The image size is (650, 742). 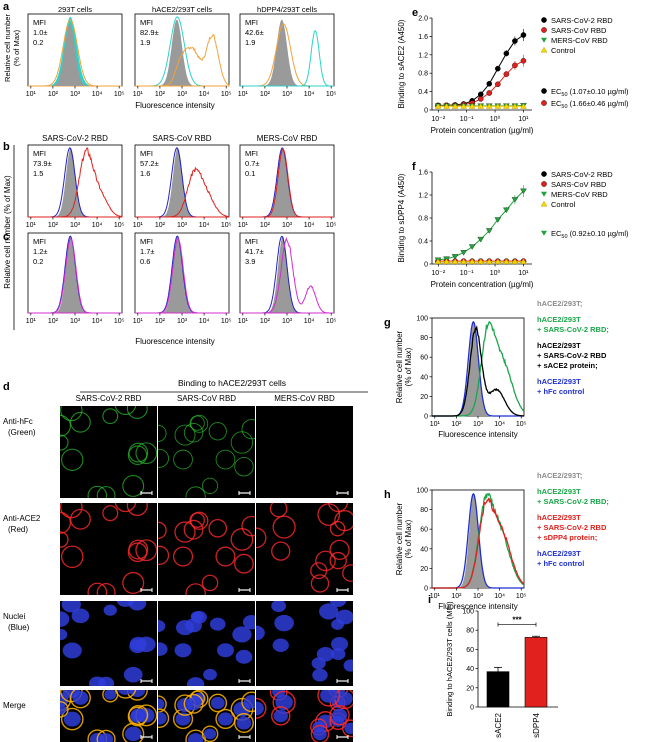 I want to click on panel-label: g, so click(x=387, y=323).